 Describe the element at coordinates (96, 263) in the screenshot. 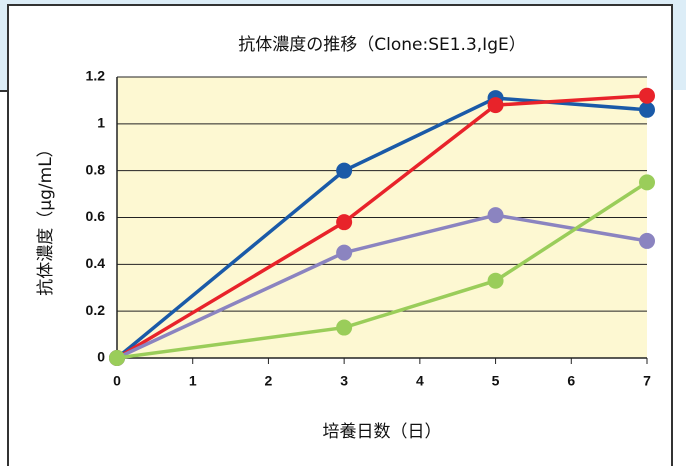

I see `y-tick-label: 0.4` at that location.